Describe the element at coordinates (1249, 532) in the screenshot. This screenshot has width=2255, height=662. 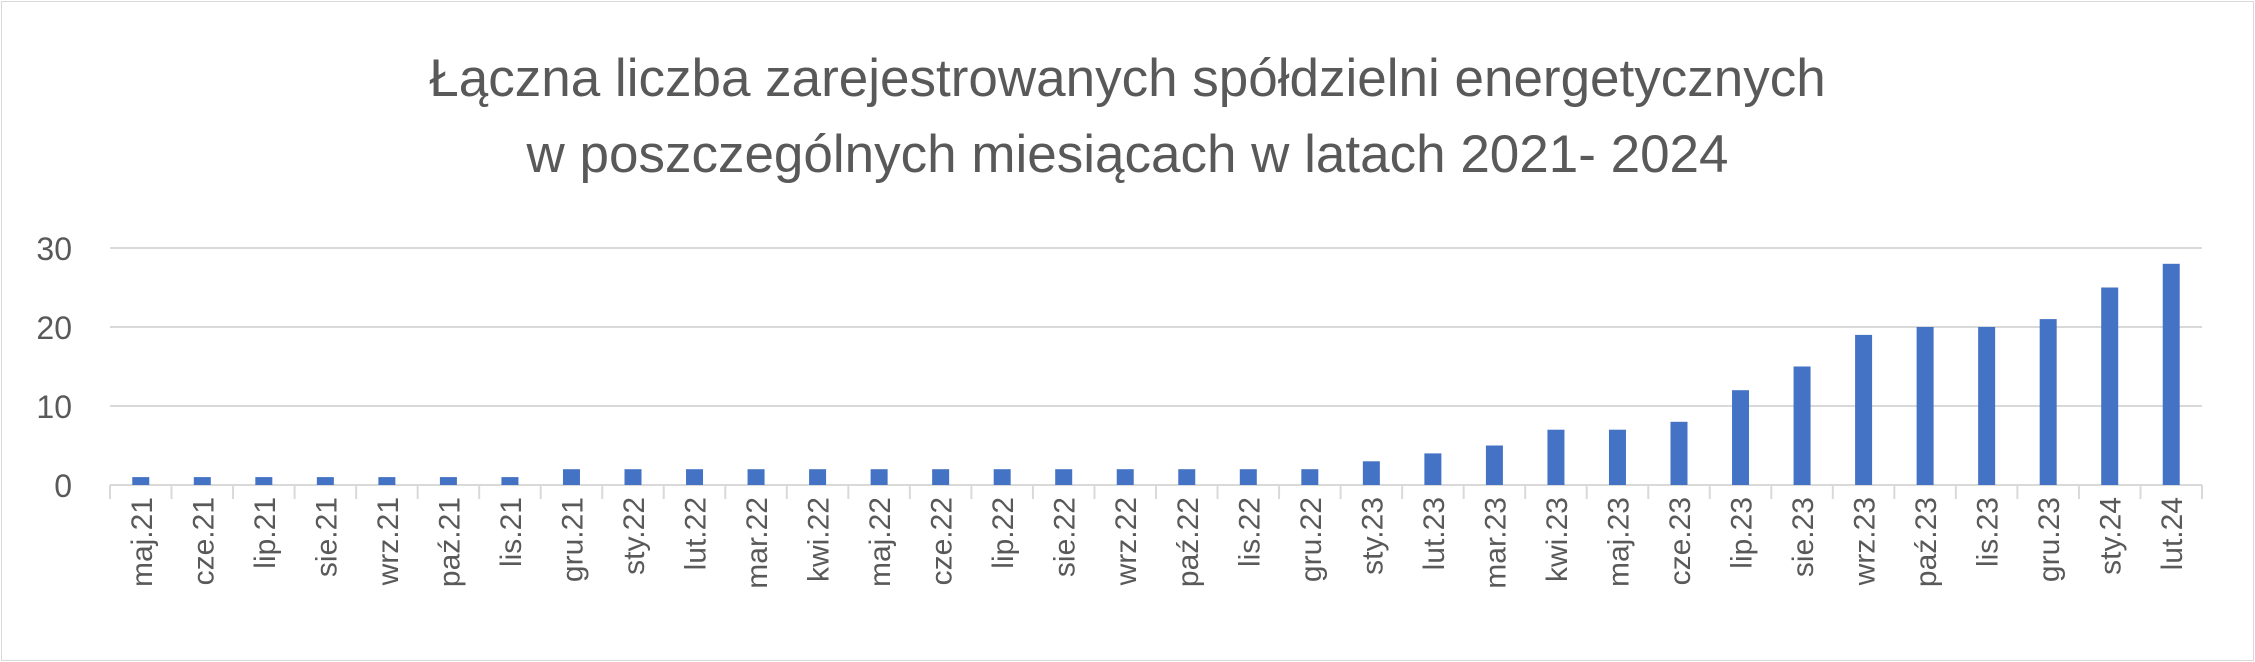
I see `x-tick-label: lis.22` at that location.